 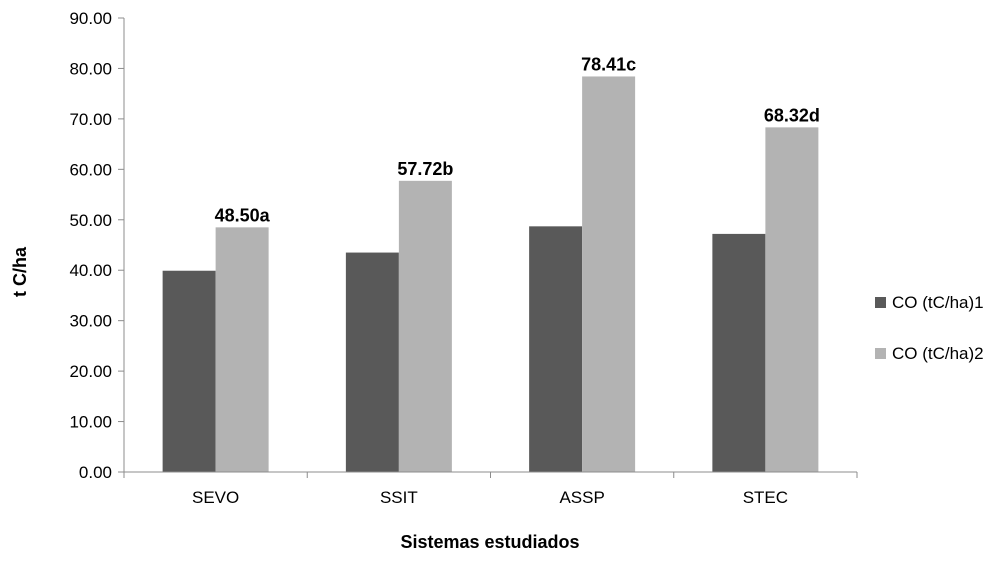 What do you see at coordinates (399, 497) in the screenshot?
I see `x-category-label: SSIT` at bounding box center [399, 497].